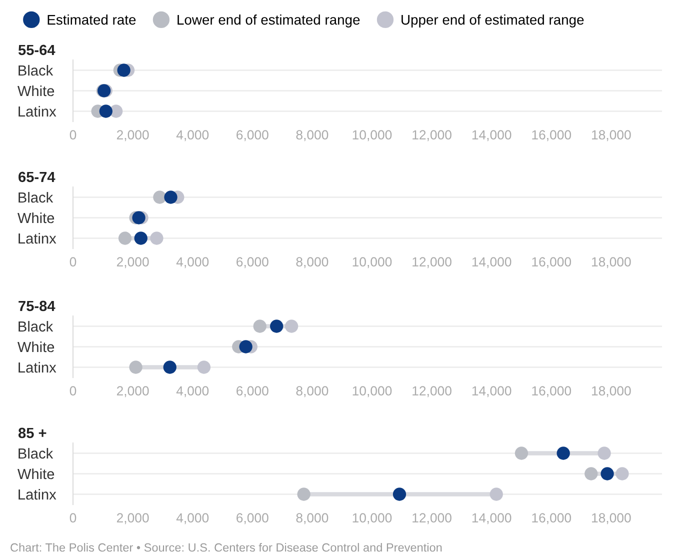 The image size is (696, 560). Describe the element at coordinates (37, 50) in the screenshot. I see `chart-title: 55-64` at that location.